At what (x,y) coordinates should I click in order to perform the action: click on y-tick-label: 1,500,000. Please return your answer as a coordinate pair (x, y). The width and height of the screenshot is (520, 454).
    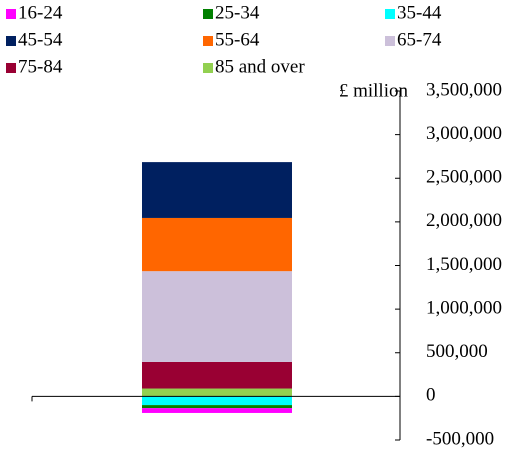
    Looking at the image, I should click on (464, 264).